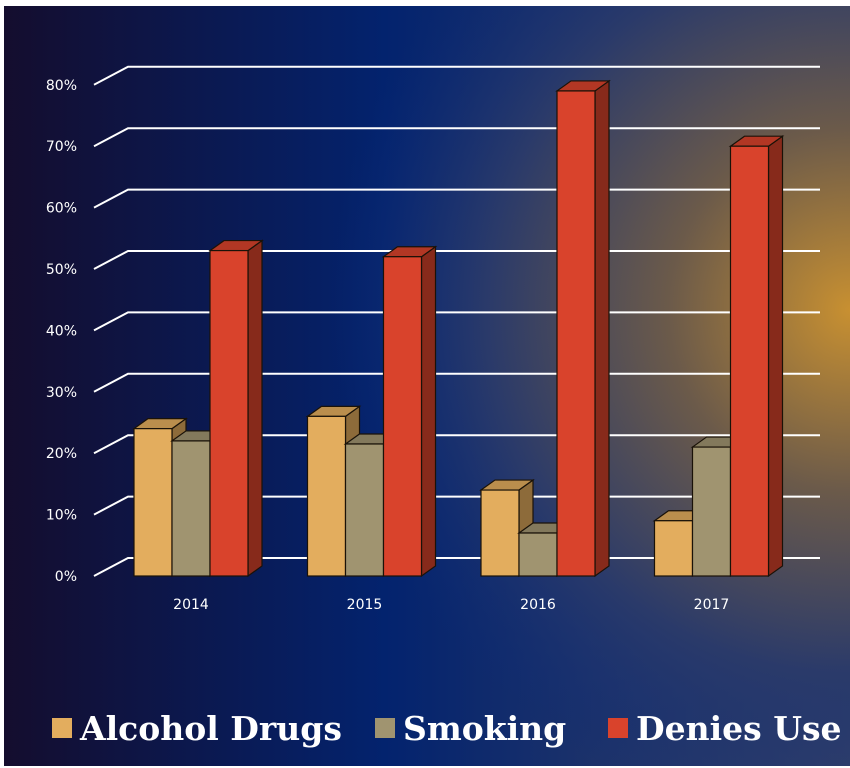 Image resolution: width=850 pixels, height=768 pixels. What do you see at coordinates (211, 728) in the screenshot?
I see `legend-label-alcohol-drugs: Alcohol Drugs` at bounding box center [211, 728].